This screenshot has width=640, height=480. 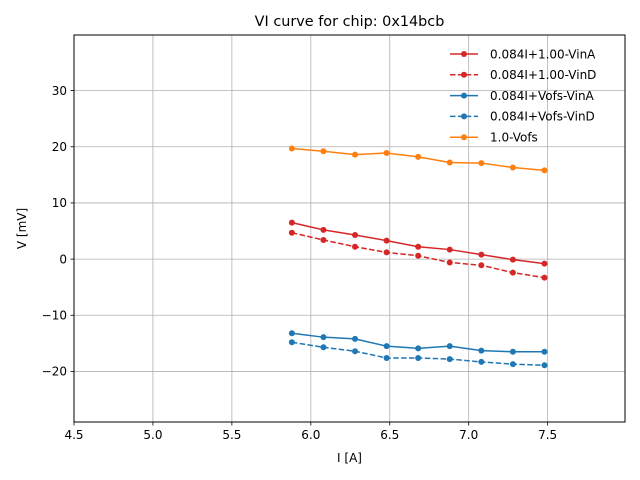 I want to click on x-tick-label: 4.5, so click(x=73, y=435).